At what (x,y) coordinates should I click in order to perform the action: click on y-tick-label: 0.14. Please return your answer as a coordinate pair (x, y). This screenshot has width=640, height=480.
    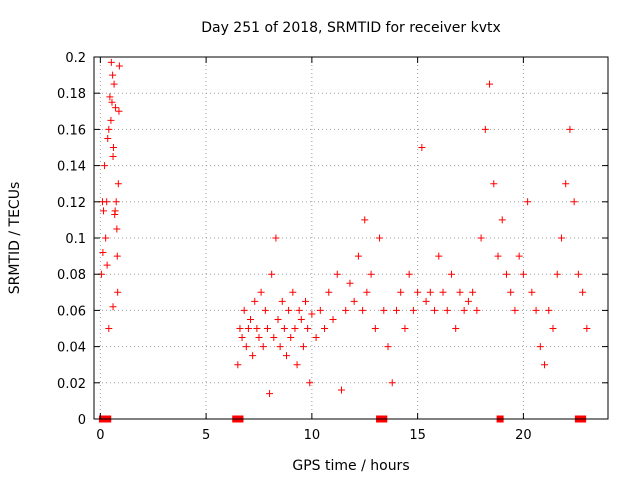
    Looking at the image, I should click on (71, 167).